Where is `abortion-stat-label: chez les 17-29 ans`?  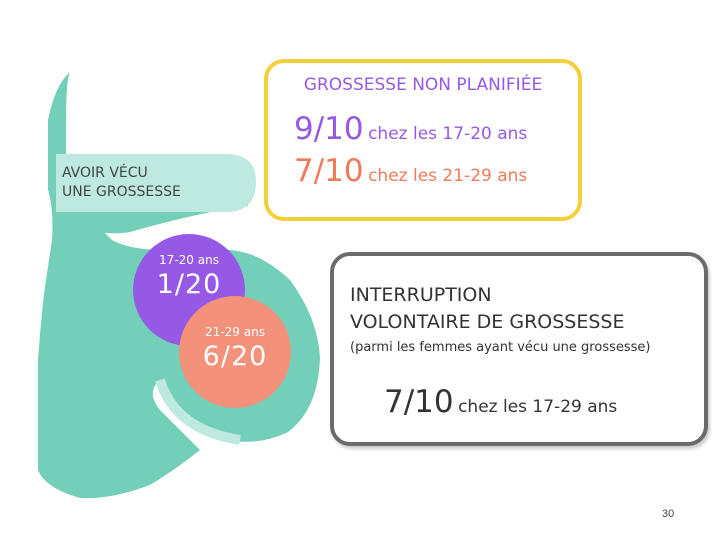 abortion-stat-label: chez les 17-29 ans is located at coordinates (538, 407).